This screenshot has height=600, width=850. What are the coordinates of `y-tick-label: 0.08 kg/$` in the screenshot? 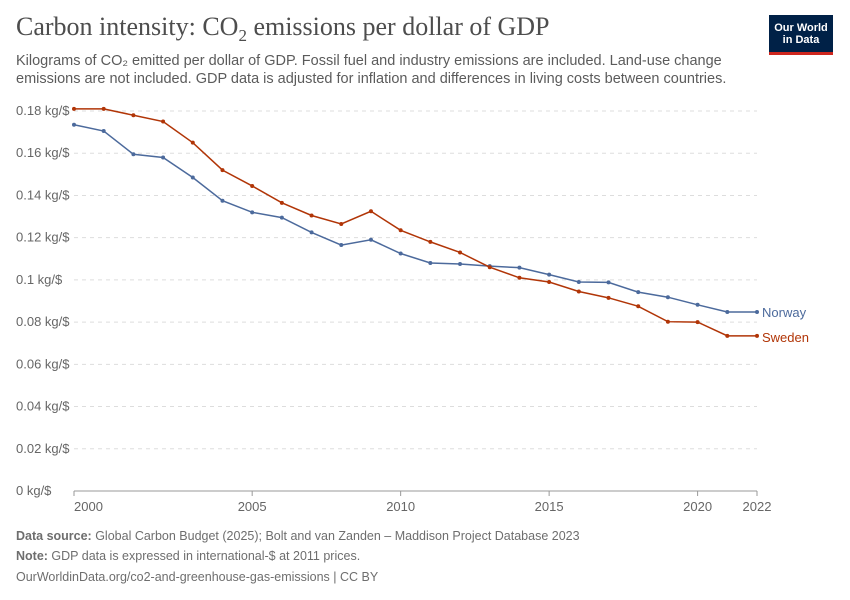 It's located at (43, 321).